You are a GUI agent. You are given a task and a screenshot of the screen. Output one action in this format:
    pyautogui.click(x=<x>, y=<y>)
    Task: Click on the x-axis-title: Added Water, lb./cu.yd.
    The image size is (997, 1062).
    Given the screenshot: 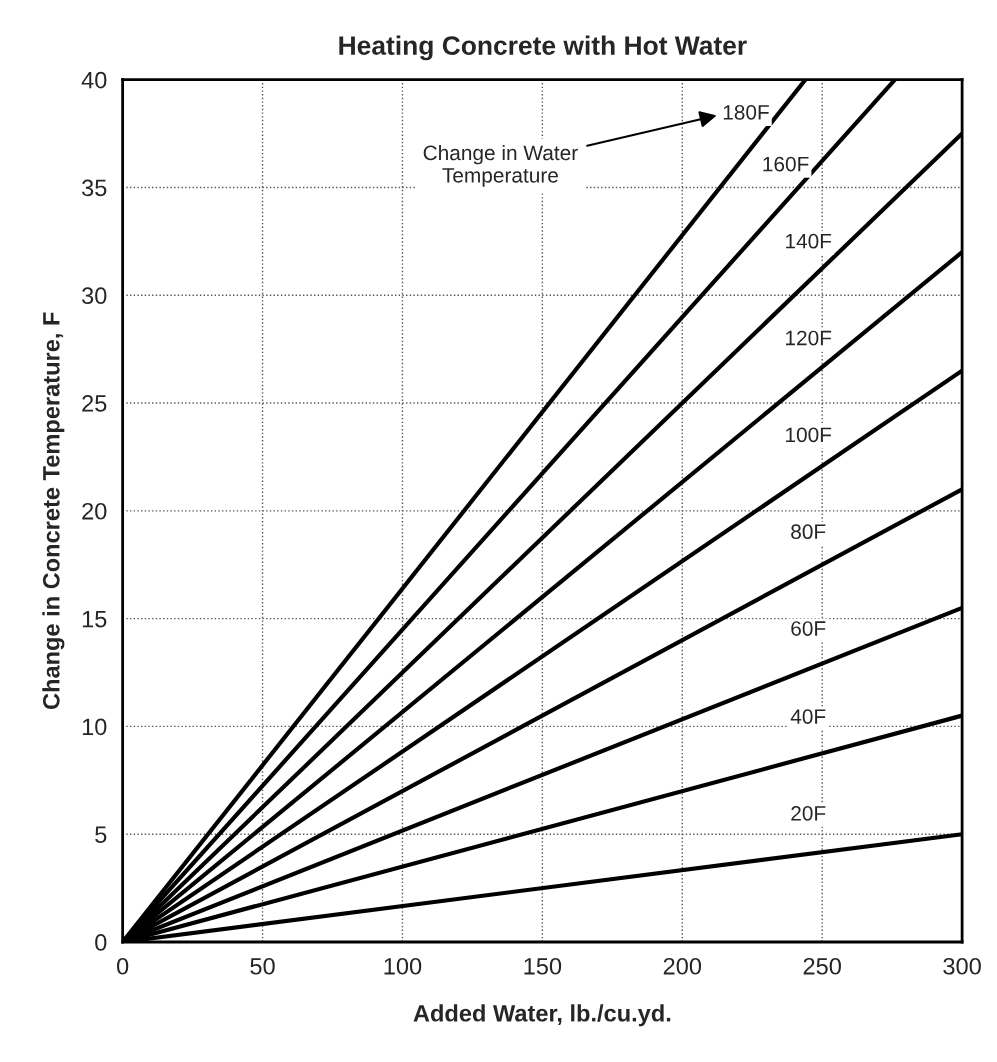 What is the action you would take?
    pyautogui.click(x=542, y=1015)
    